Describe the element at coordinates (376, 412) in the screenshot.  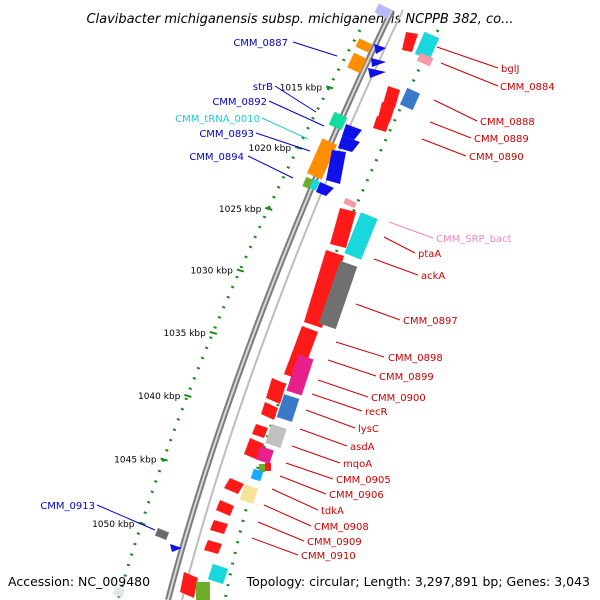
I see `gene-label: recR` at that location.